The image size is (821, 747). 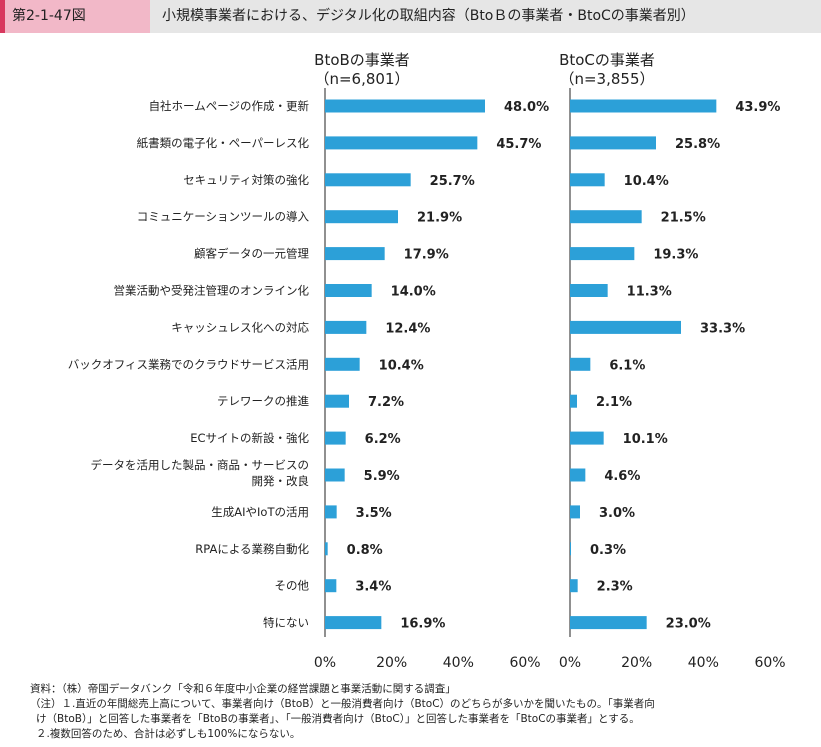 What do you see at coordinates (606, 79) in the screenshot?
I see `panel-subtitle: （n=3,855）` at bounding box center [606, 79].